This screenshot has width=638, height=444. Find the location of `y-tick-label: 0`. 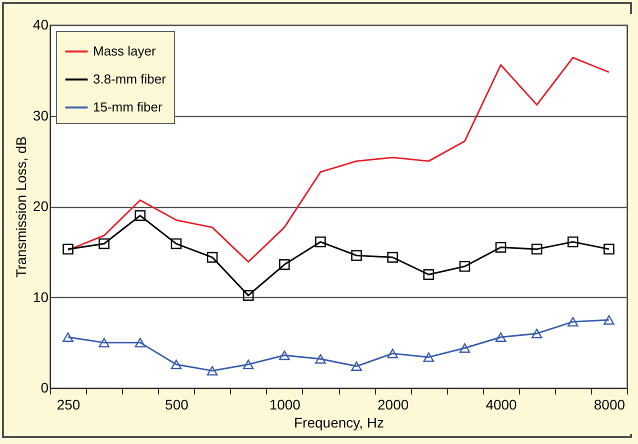

y-tick-label: 0 is located at coordinates (44, 388).